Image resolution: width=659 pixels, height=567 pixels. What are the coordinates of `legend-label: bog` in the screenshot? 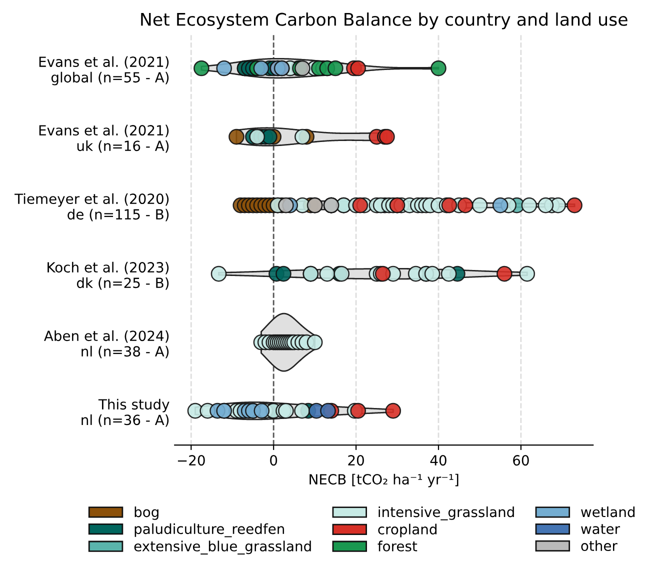 It's located at (146, 513).